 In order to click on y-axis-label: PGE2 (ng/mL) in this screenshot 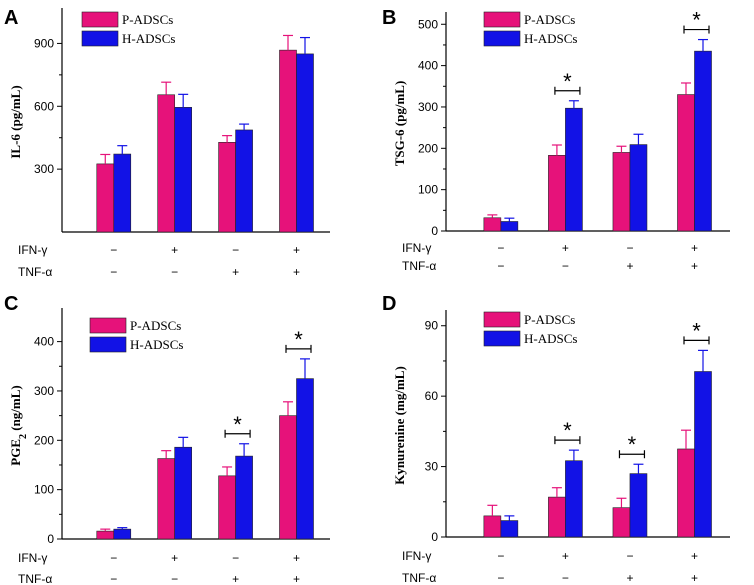, I will do `click(18, 425)`.